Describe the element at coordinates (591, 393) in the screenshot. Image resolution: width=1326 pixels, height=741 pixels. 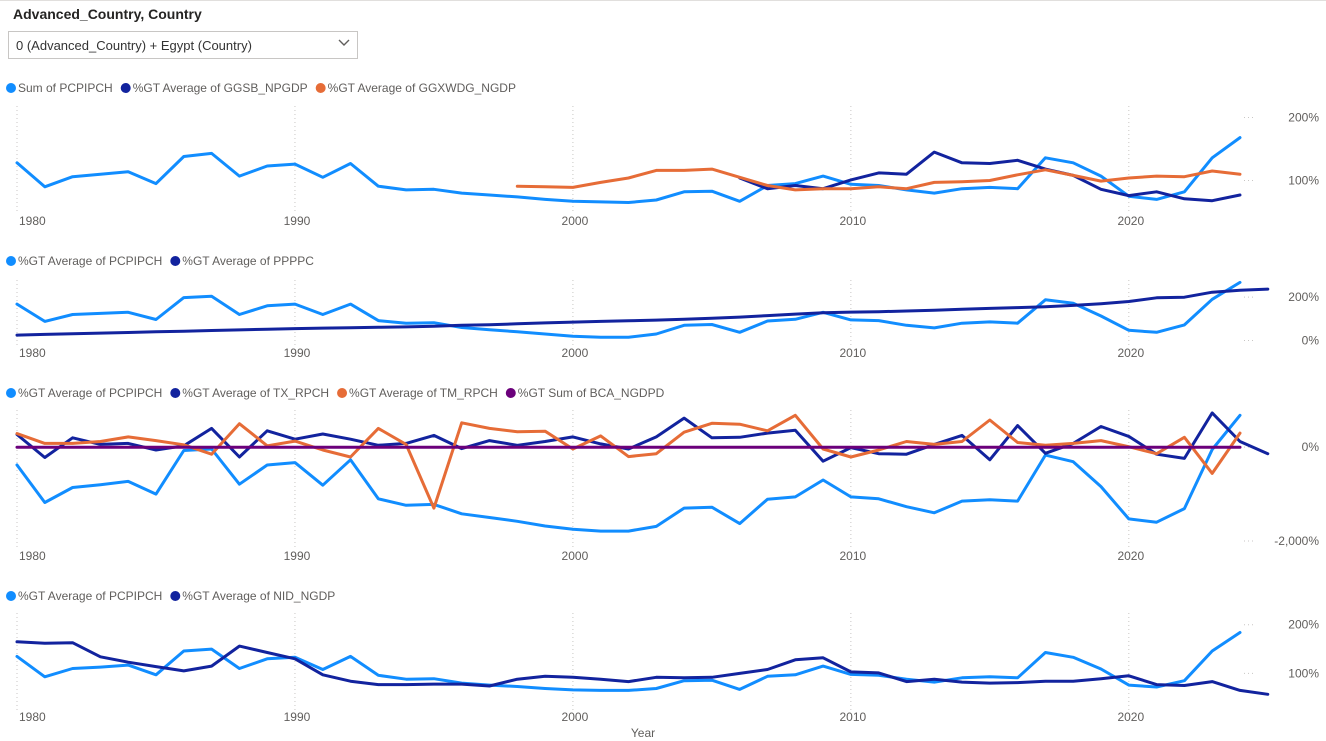
I see `legend-label: %GT Sum of BCA_NGDPD` at that location.